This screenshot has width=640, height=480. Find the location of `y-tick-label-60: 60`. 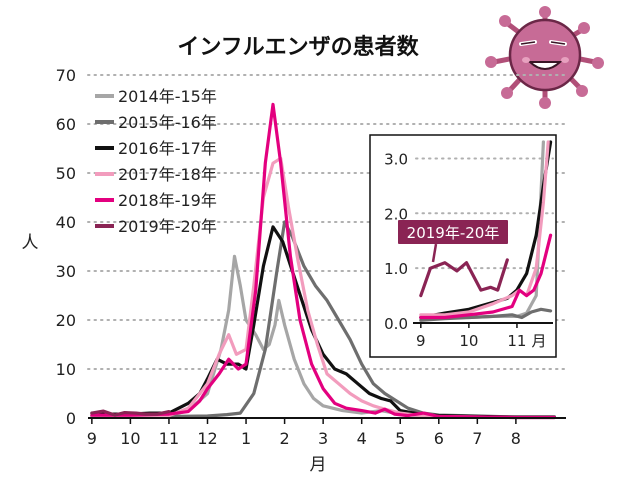

y-tick-label-60: 60 is located at coordinates (66, 124).